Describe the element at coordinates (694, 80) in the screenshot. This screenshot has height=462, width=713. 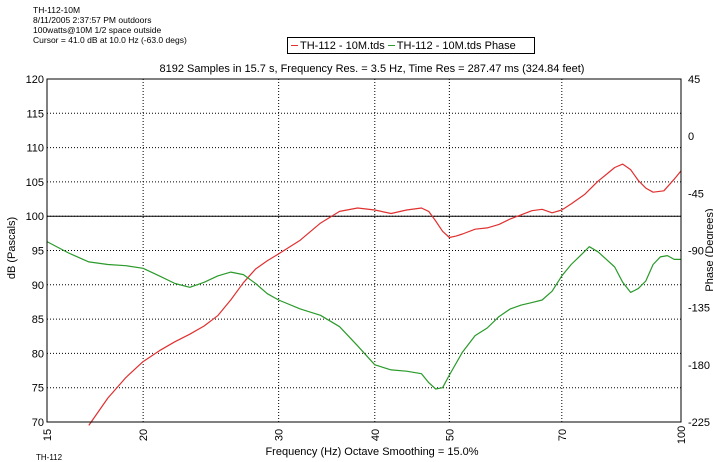
I see `y-right-tick-label: 45` at that location.